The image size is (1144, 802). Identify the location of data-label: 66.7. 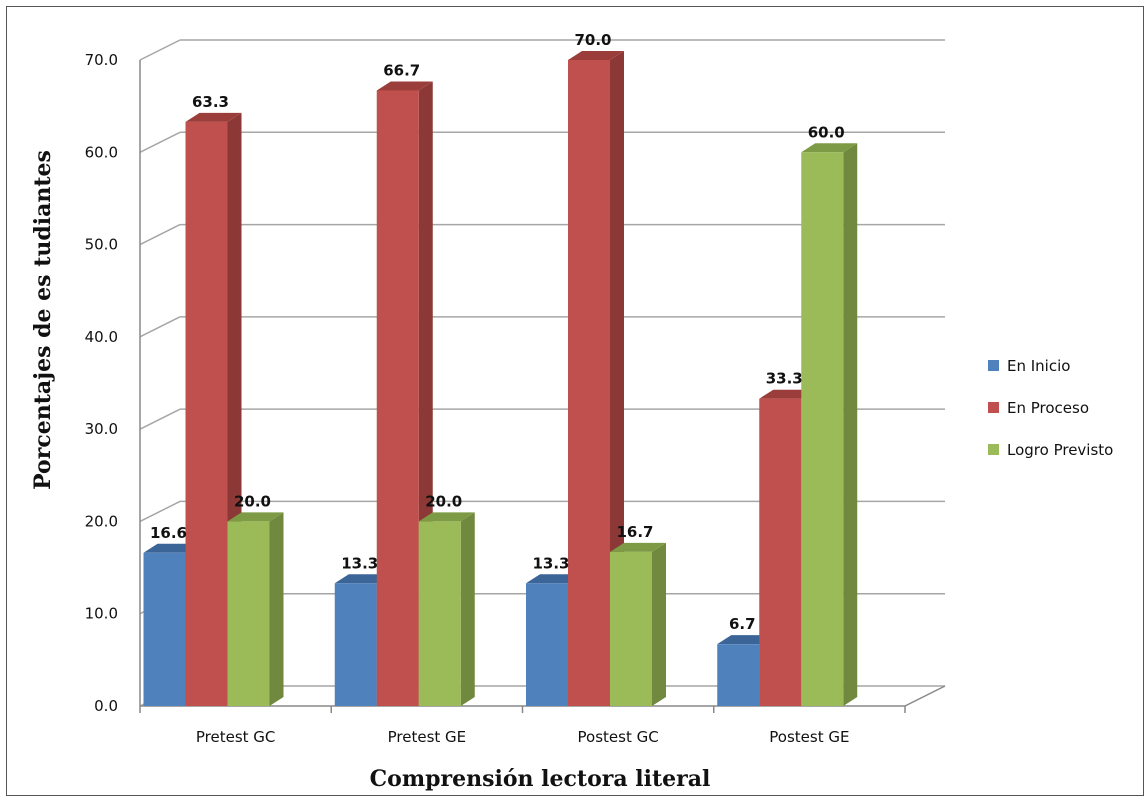
(401, 70).